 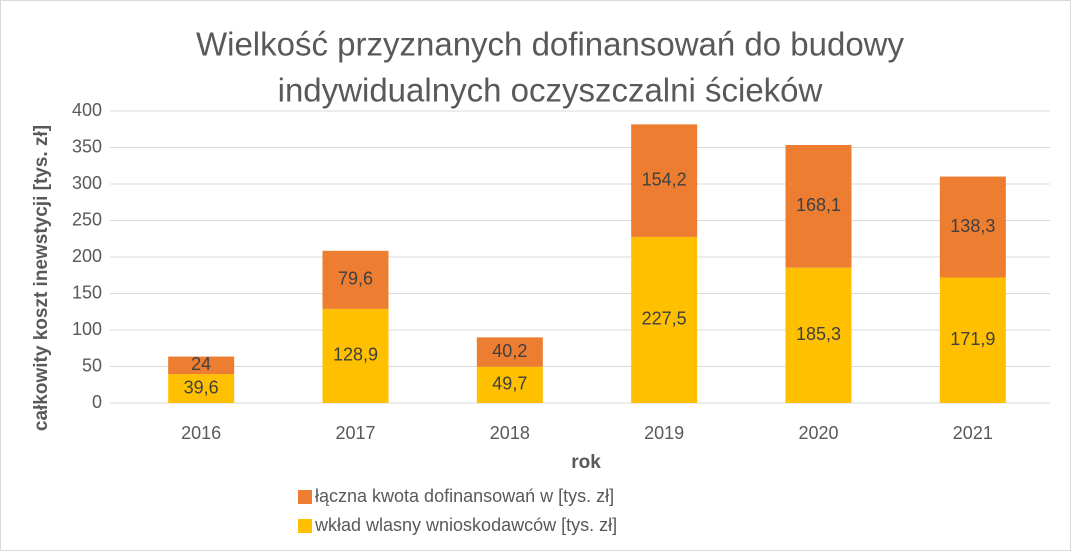 I want to click on data-label: 227,5, so click(x=664, y=319).